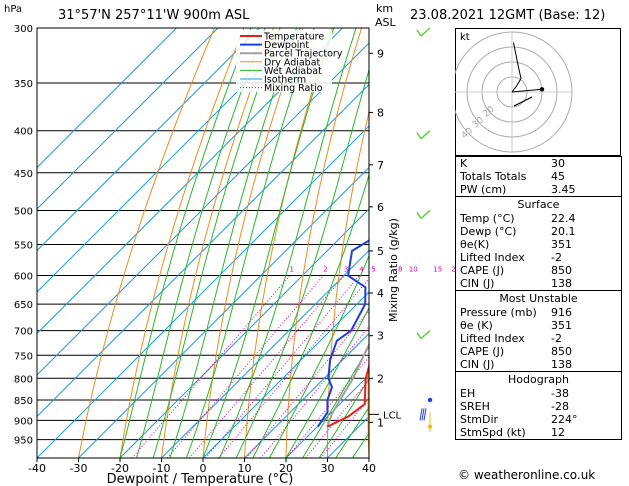 The height and width of the screenshot is (486, 629). What do you see at coordinates (516, 270) in the screenshot?
I see `surface-row: CAPE (J) 850` at bounding box center [516, 270].